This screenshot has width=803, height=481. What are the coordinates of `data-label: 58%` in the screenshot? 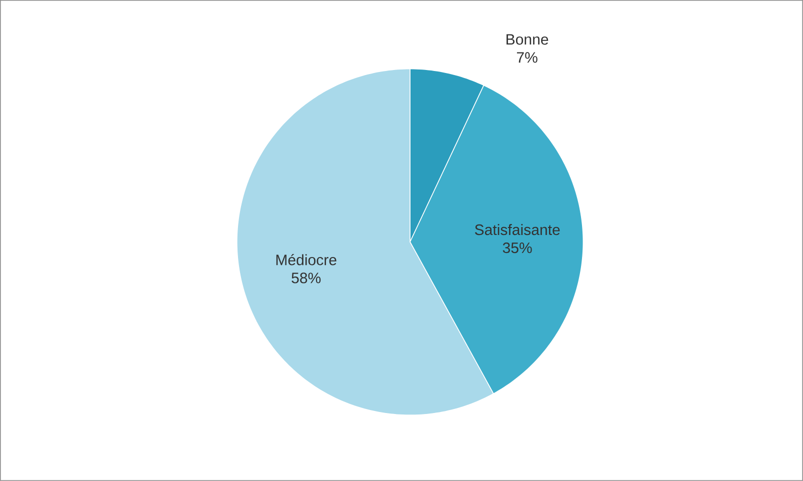 It's located at (306, 278).